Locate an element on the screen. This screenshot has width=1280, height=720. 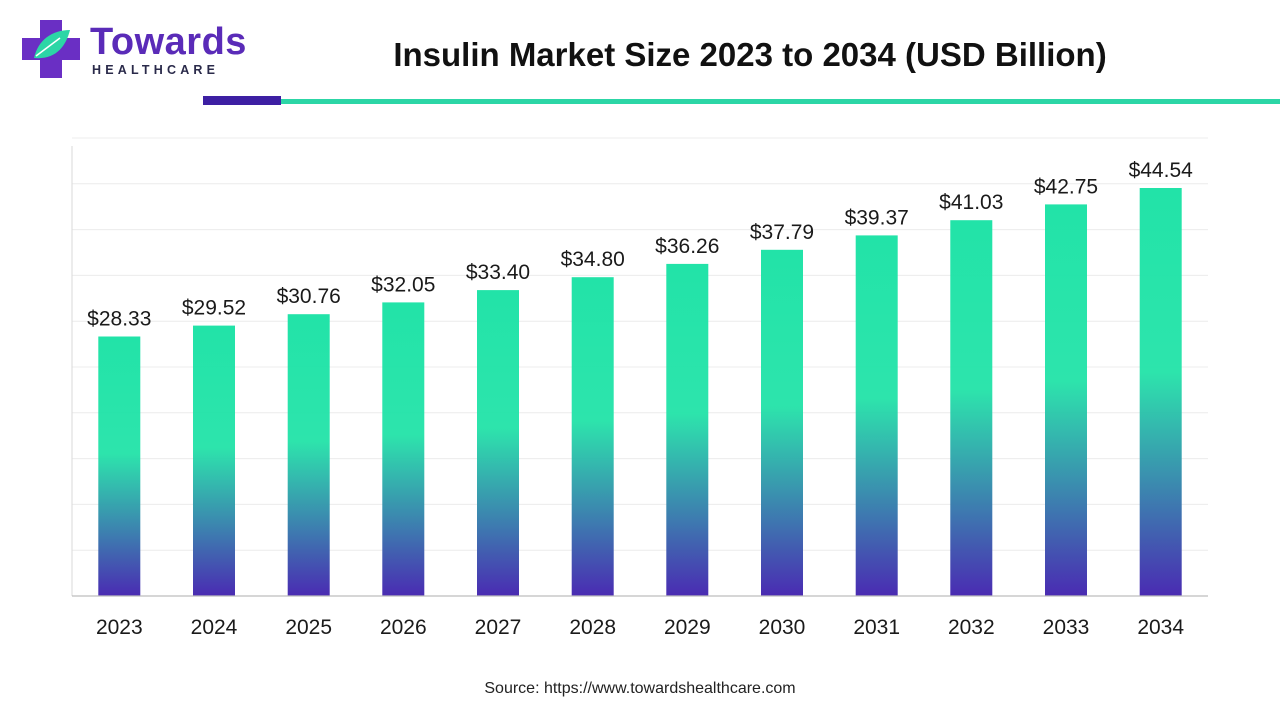
value-label-2029: $36.26 is located at coordinates (687, 246).